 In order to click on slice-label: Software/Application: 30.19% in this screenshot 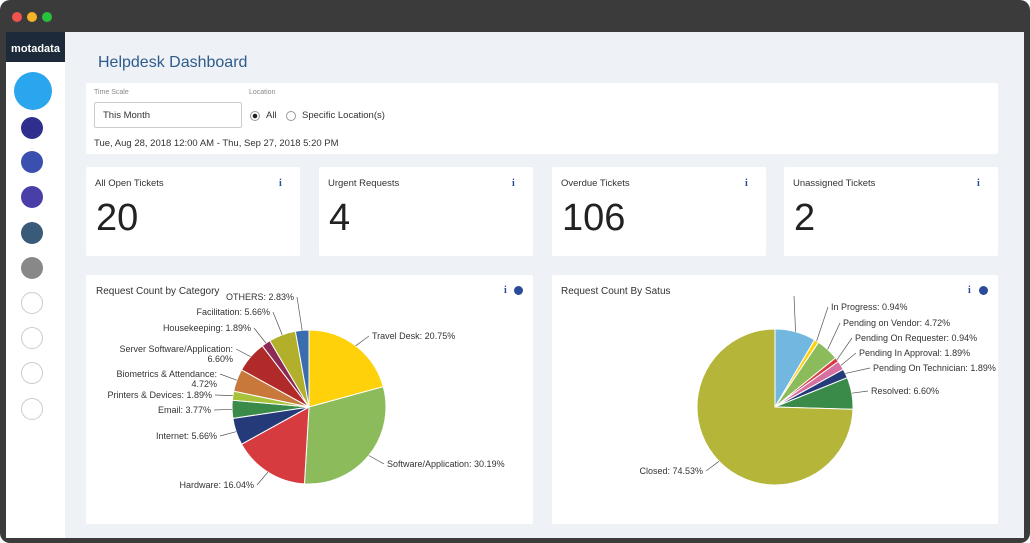, I will do `click(446, 464)`.